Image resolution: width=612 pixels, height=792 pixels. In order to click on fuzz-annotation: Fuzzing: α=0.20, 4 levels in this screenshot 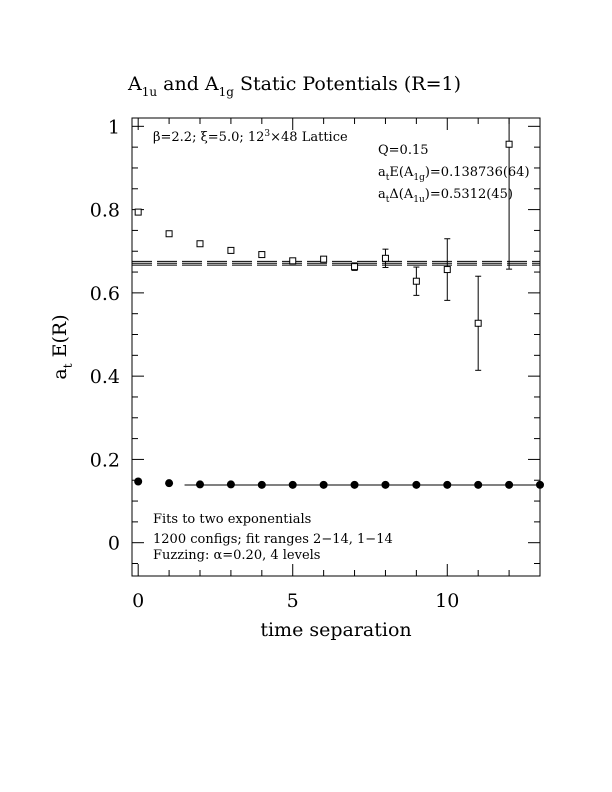, I will do `click(236, 555)`.